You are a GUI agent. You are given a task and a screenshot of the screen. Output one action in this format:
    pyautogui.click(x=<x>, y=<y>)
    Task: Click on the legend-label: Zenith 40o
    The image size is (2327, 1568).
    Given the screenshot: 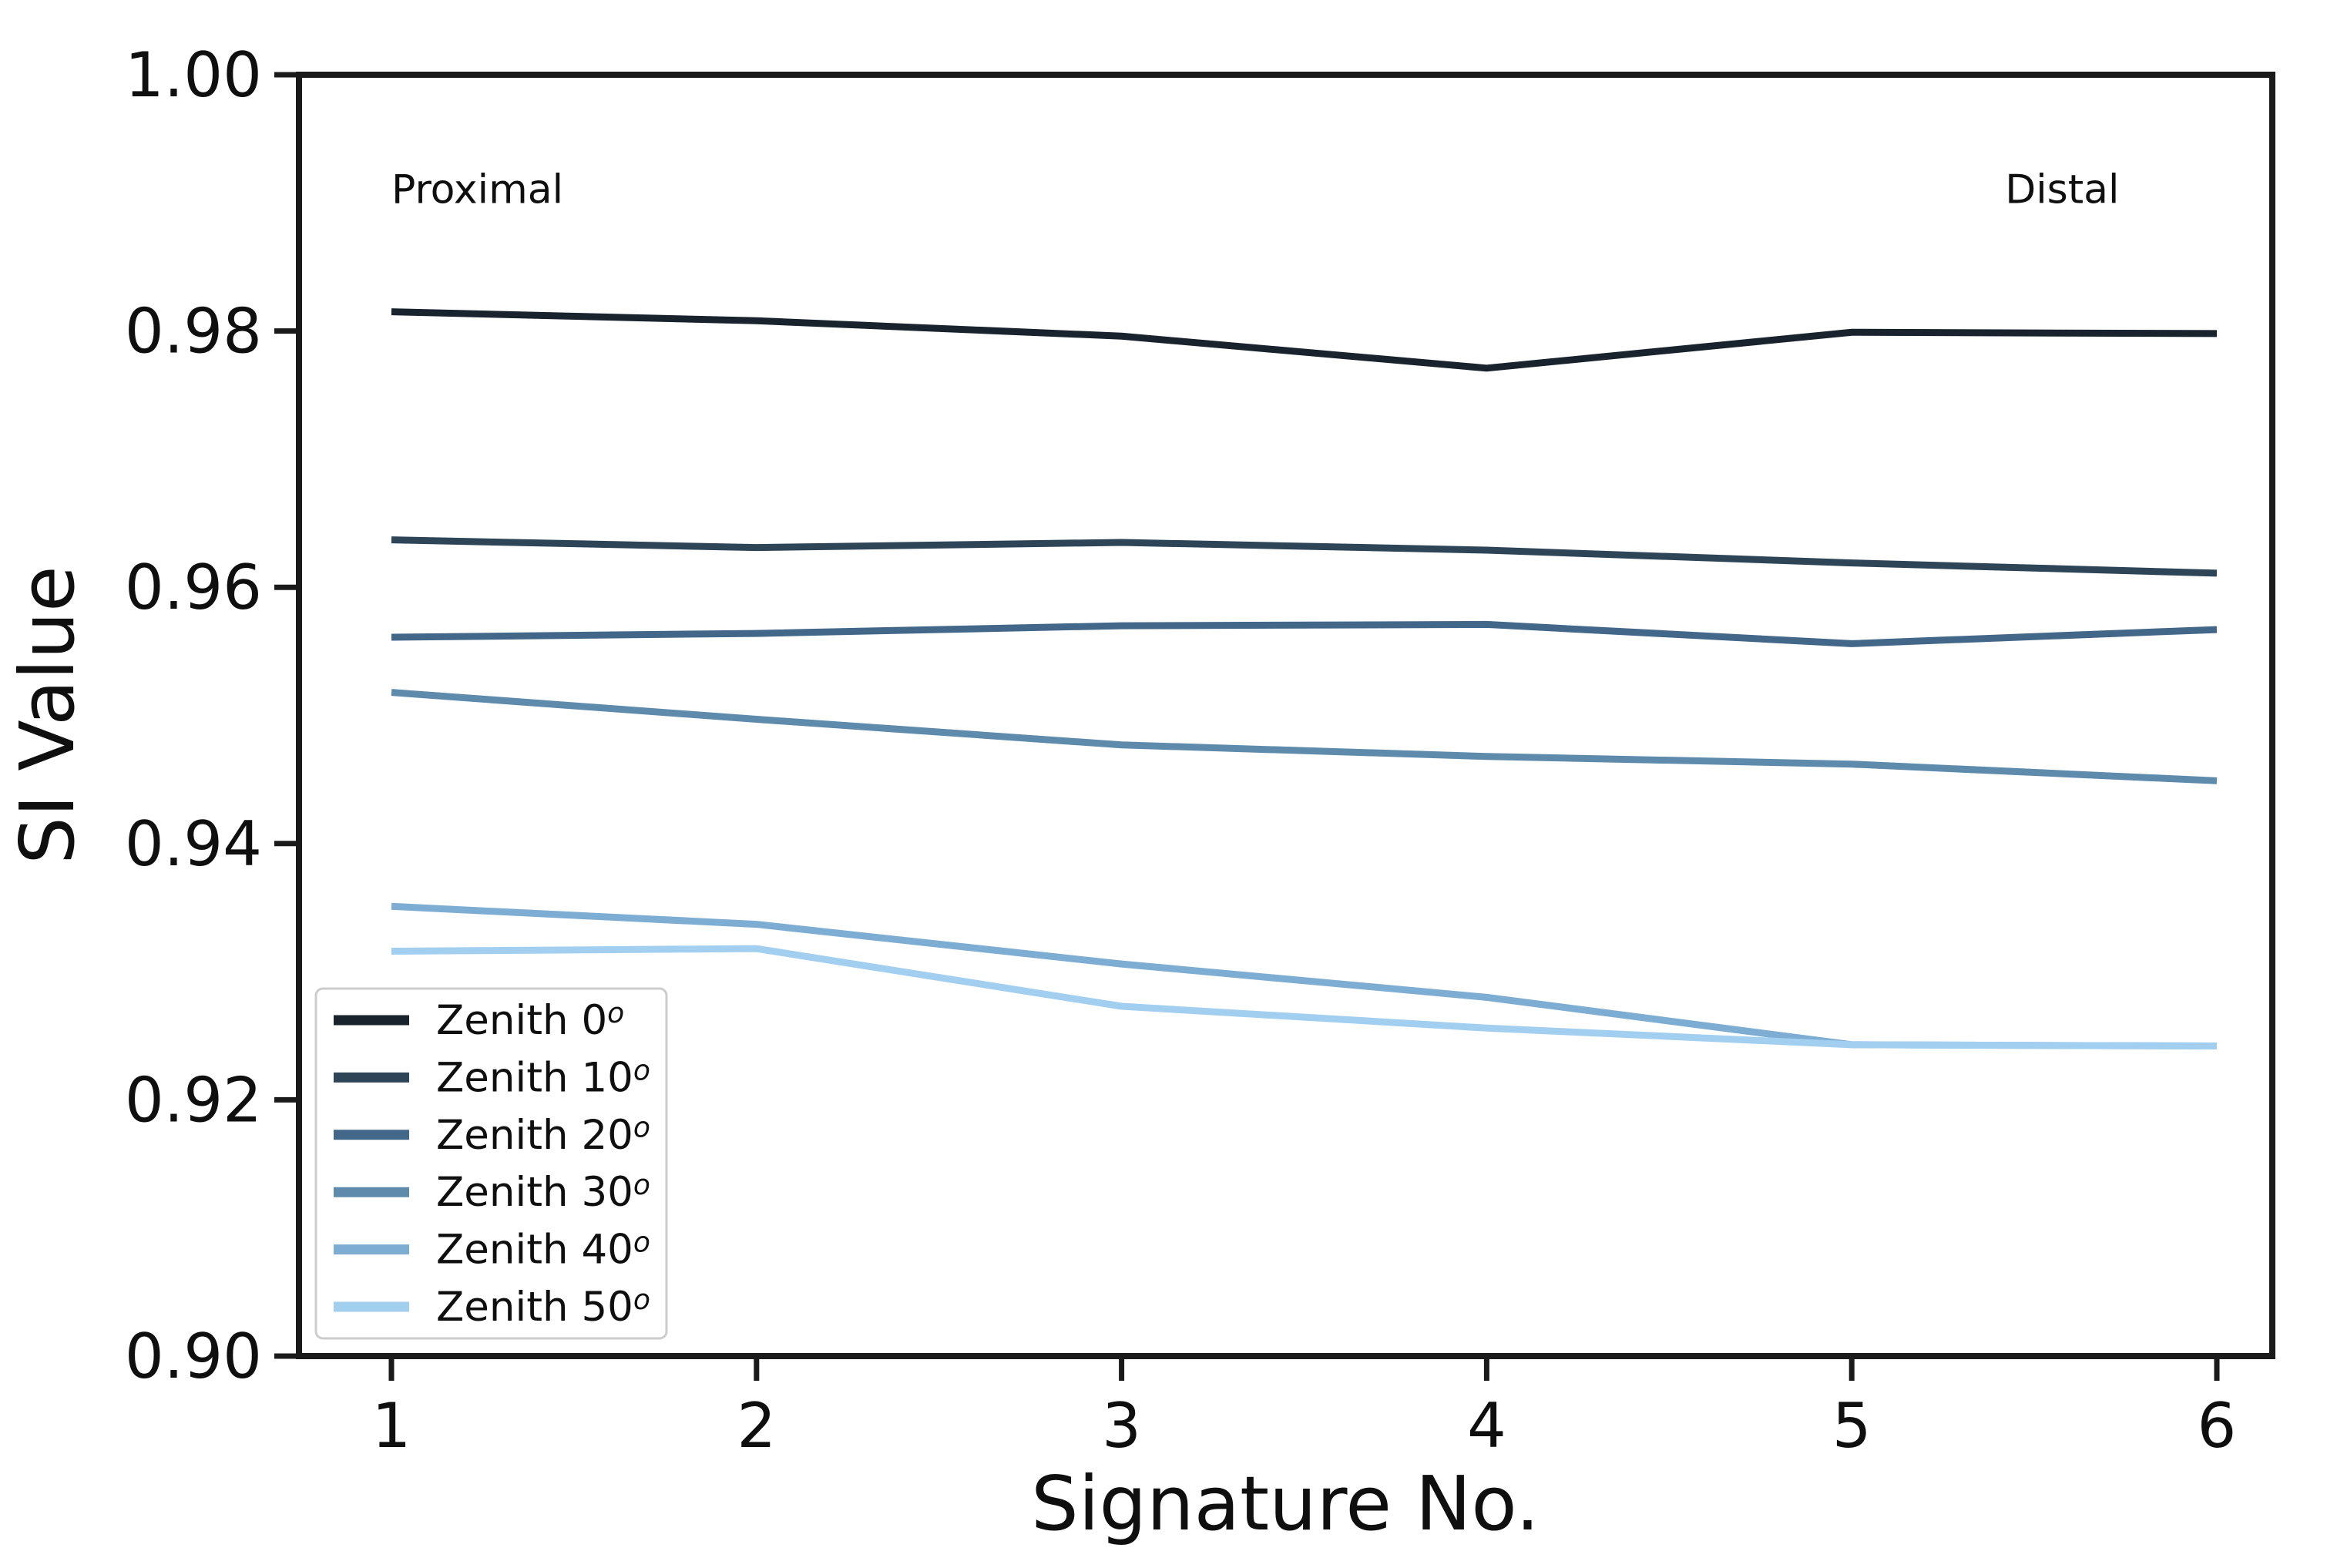 What is the action you would take?
    pyautogui.click(x=543, y=1250)
    